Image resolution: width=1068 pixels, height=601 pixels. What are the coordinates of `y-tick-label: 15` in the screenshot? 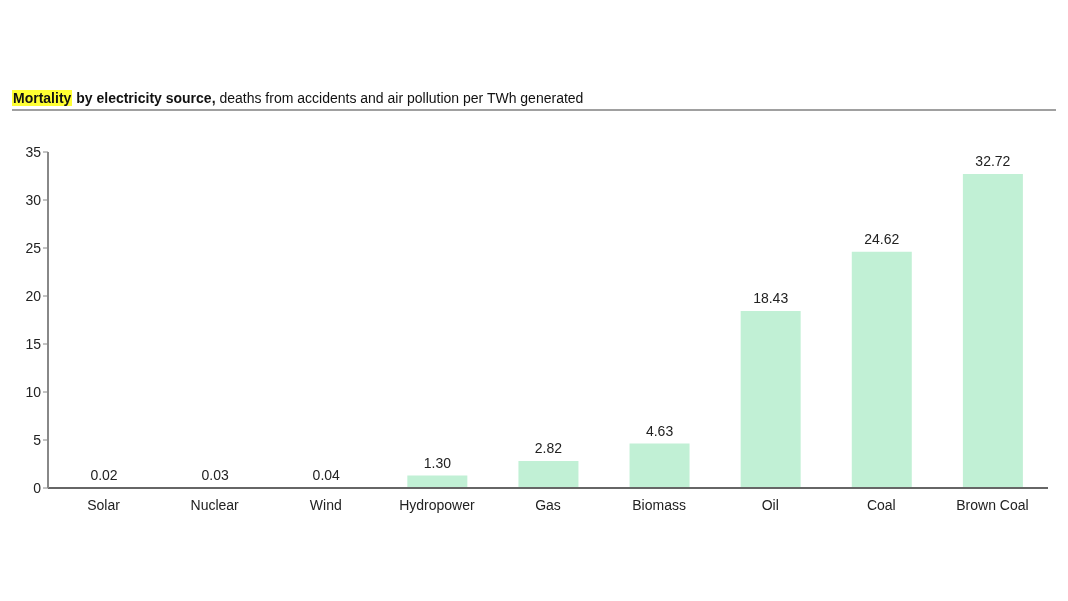 It's located at (33, 343).